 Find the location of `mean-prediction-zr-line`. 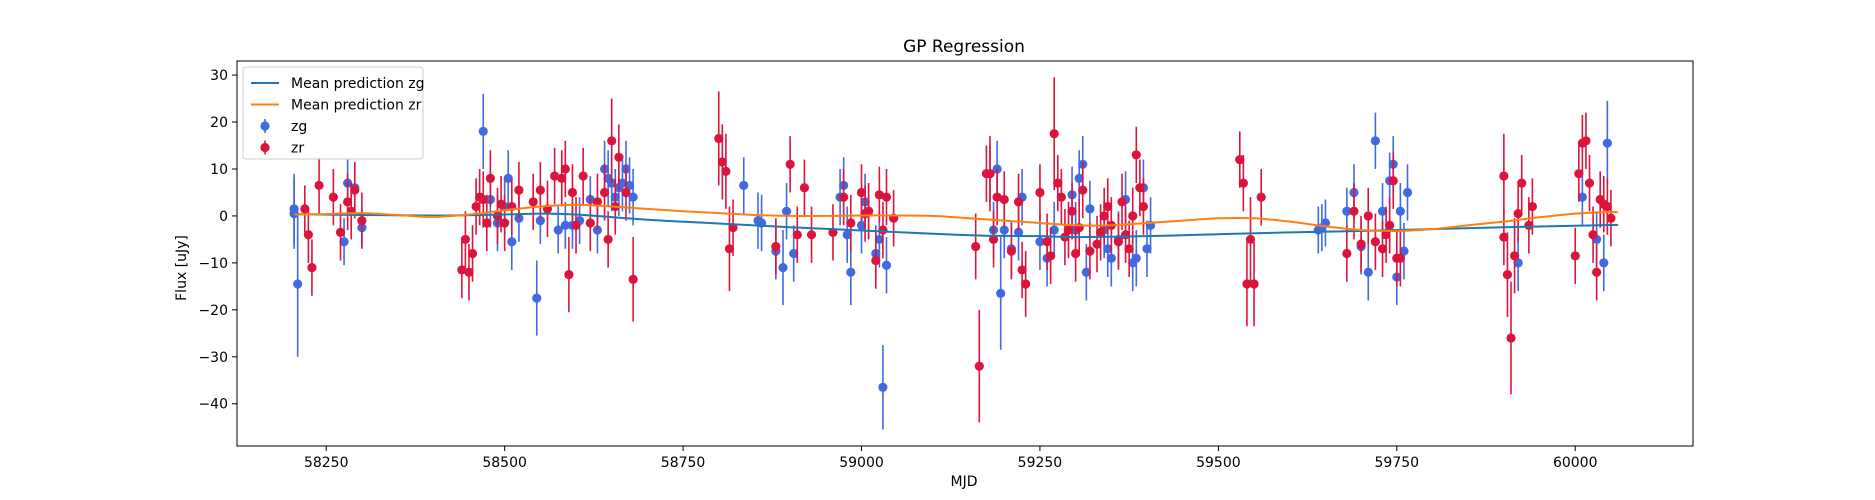

mean-prediction-zr-line is located at coordinates (956, 218).